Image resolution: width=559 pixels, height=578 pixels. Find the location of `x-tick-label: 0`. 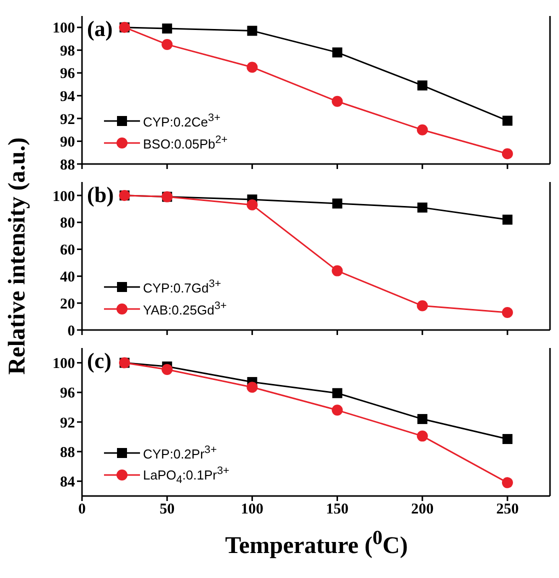

x-tick-label: 0 is located at coordinates (82, 510).